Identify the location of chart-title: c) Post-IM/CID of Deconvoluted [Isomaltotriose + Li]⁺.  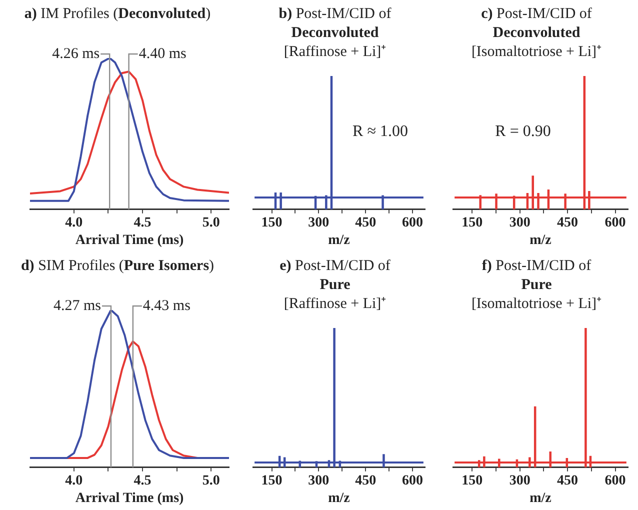
(536, 33).